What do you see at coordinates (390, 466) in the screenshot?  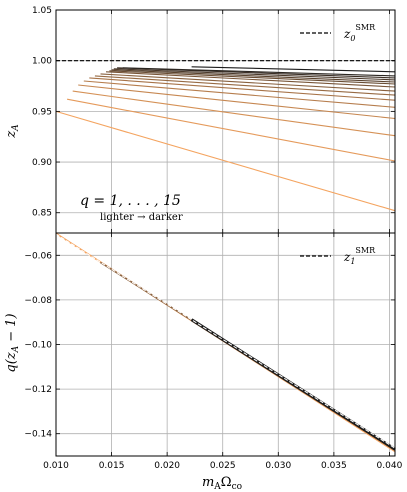 I see `xtick-label: 0.040` at bounding box center [390, 466].